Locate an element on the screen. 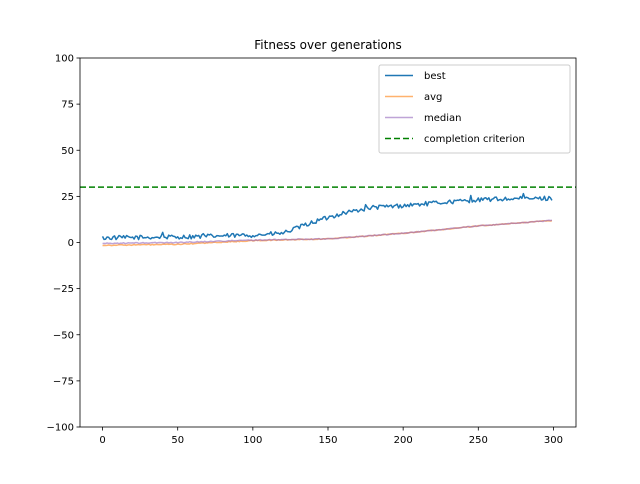 Image resolution: width=640 pixels, height=484 pixels. series-best-line is located at coordinates (327, 216).